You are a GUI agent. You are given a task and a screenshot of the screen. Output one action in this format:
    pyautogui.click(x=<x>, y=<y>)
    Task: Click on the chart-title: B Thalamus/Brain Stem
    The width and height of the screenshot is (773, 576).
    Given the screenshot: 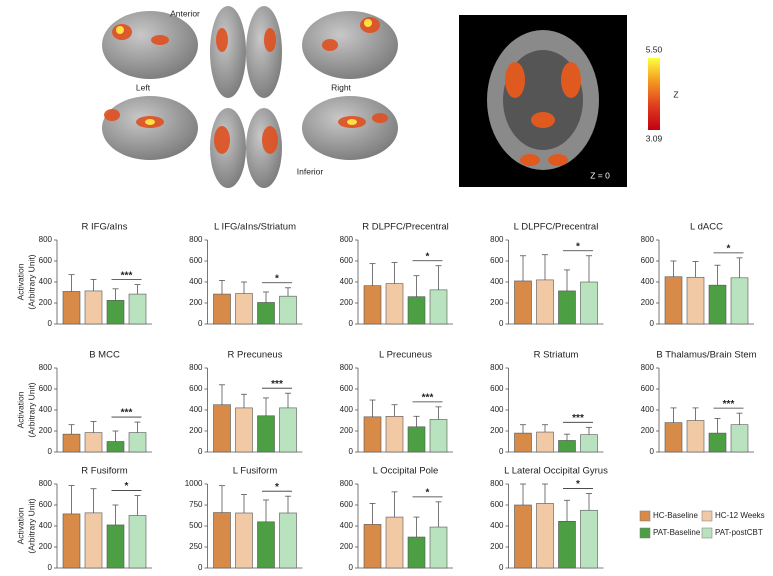 What is the action you would take?
    pyautogui.click(x=706, y=355)
    